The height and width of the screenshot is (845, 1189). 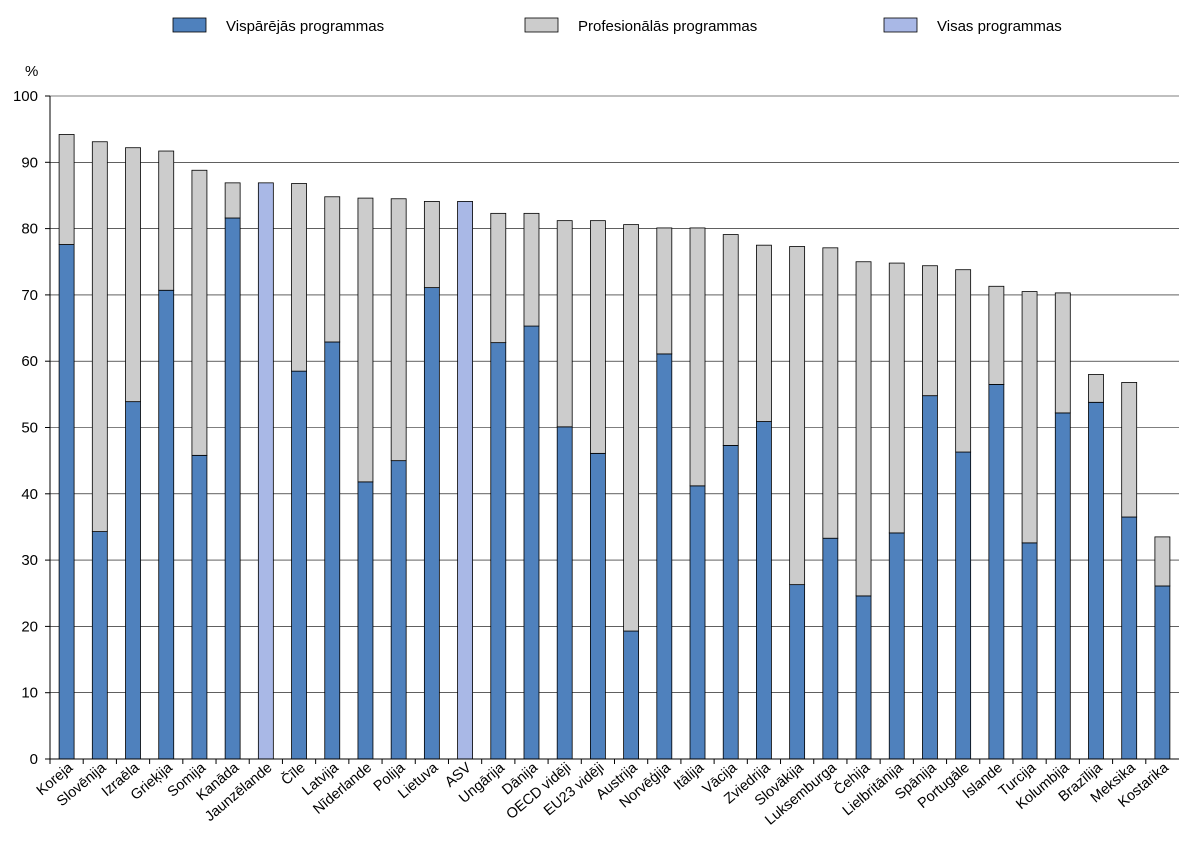 What do you see at coordinates (631, 428) in the screenshot?
I see `bar-profesionālās-programmas-austrija` at bounding box center [631, 428].